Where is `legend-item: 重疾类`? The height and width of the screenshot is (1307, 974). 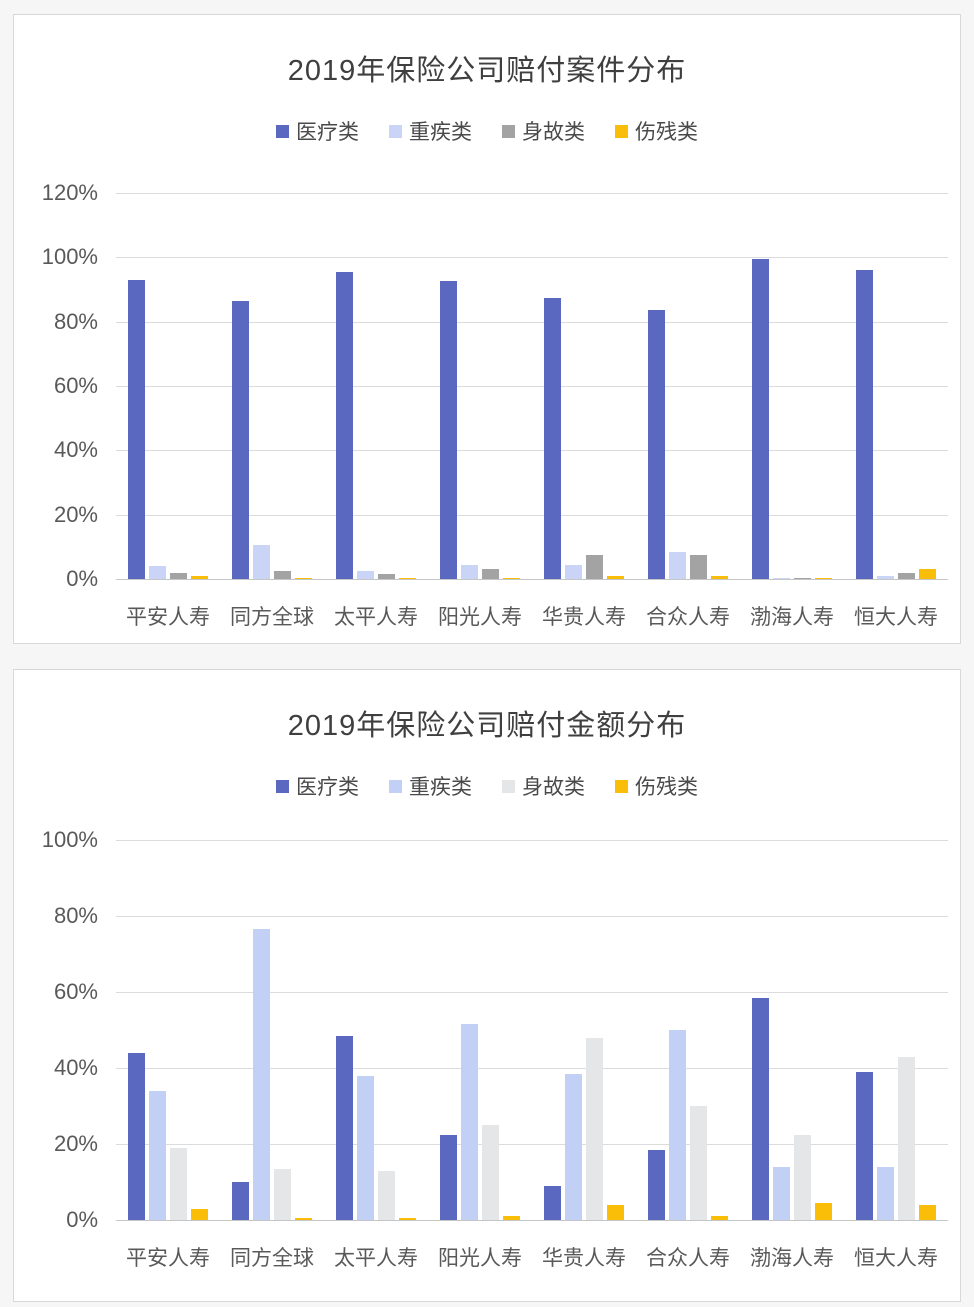 legend-item: 重疾类 is located at coordinates (430, 786).